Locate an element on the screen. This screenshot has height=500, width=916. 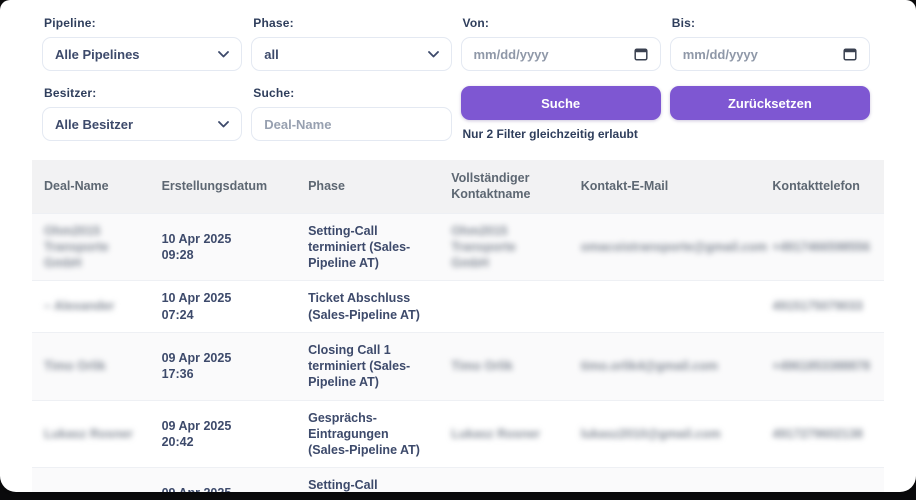
besitzer-label: Besitzer: is located at coordinates (70, 93).